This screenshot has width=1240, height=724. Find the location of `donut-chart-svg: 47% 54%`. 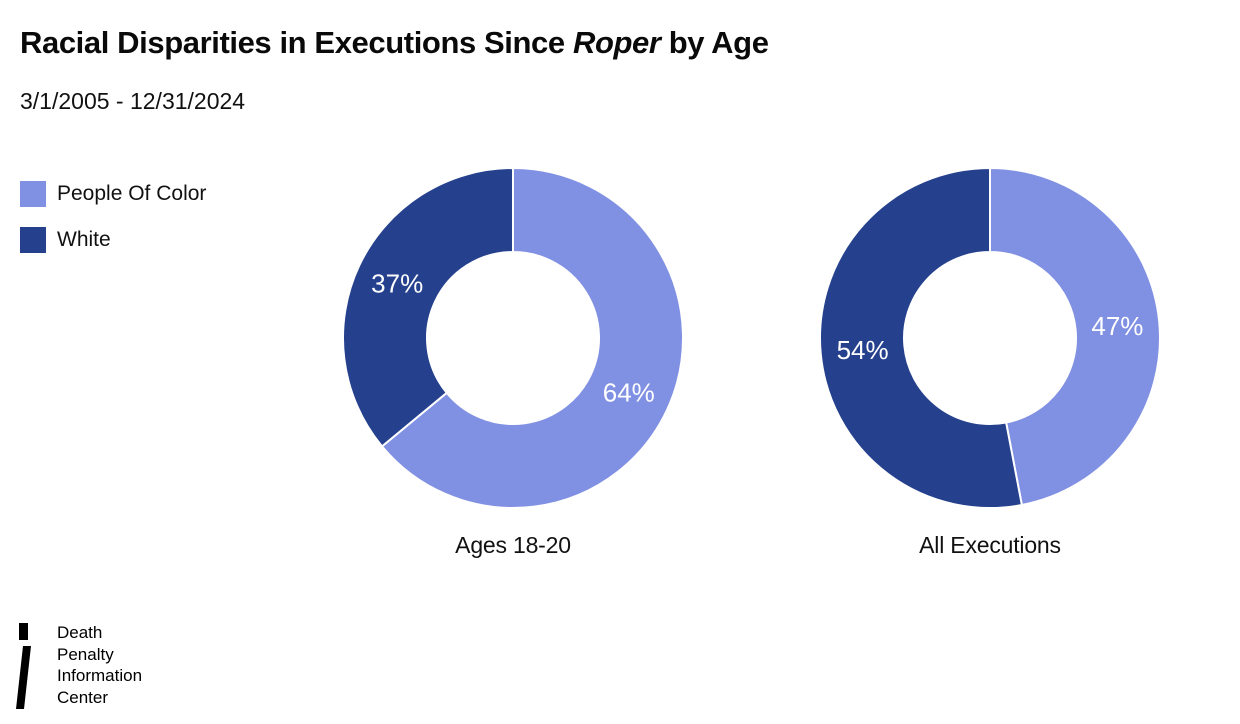

donut-chart-svg: 47% 54% is located at coordinates (990, 338).